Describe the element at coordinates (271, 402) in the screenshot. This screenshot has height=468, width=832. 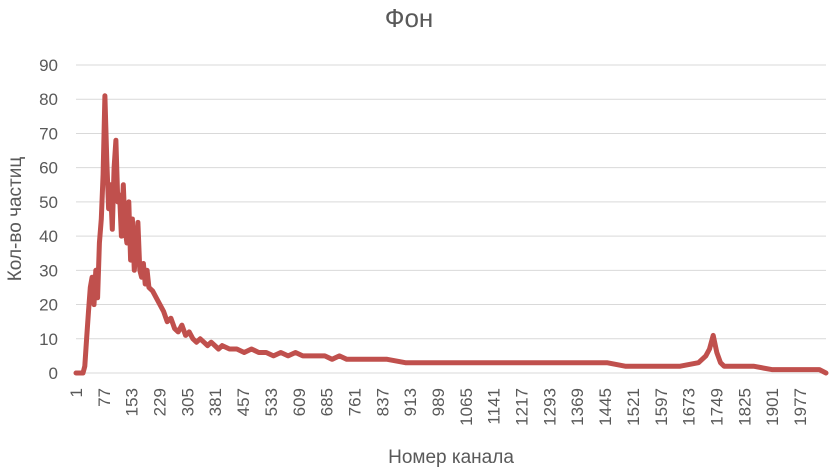
I see `x-tick-label: 533` at that location.